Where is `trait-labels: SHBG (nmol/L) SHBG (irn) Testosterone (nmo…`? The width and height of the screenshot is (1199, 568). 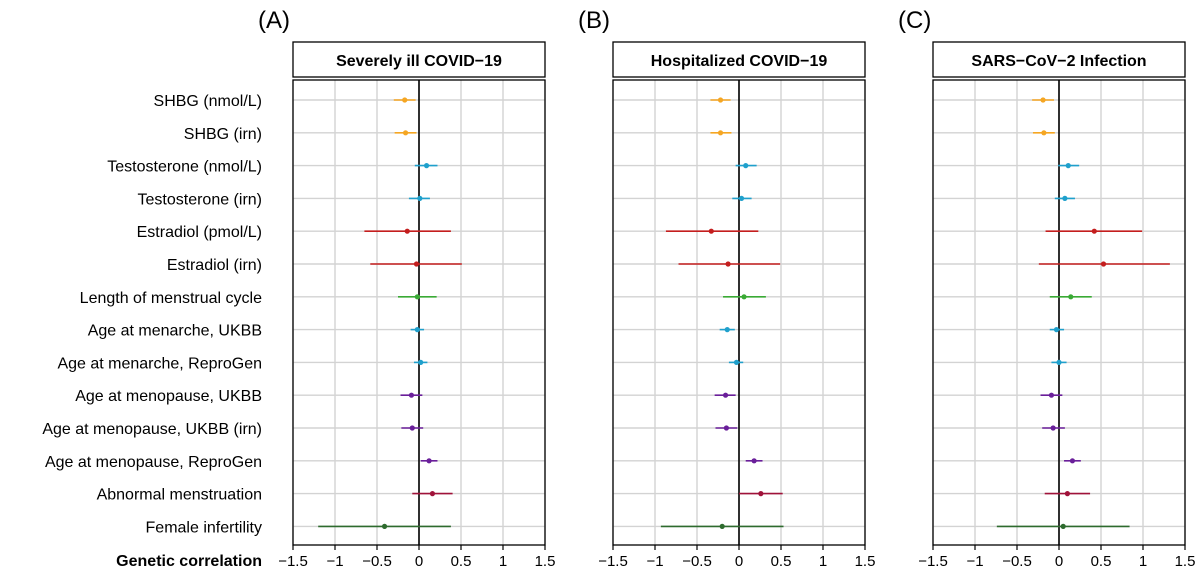
trait-labels: SHBG (nmol/L) SHBG (irn) Testosterone (nmo… is located at coordinates (152, 314).